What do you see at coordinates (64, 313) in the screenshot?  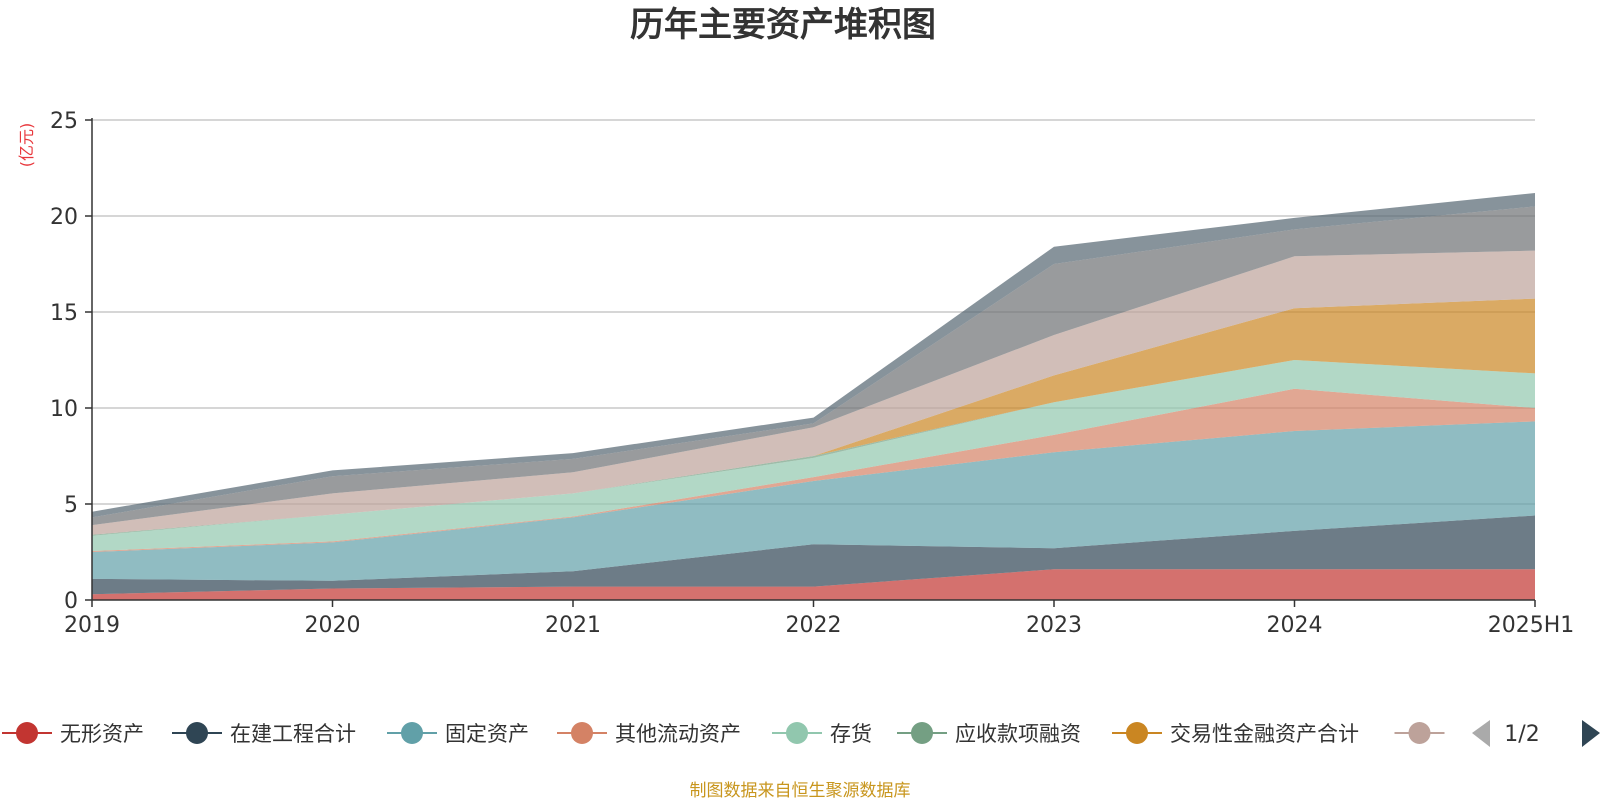 I see `y-tick-label: 15` at bounding box center [64, 313].